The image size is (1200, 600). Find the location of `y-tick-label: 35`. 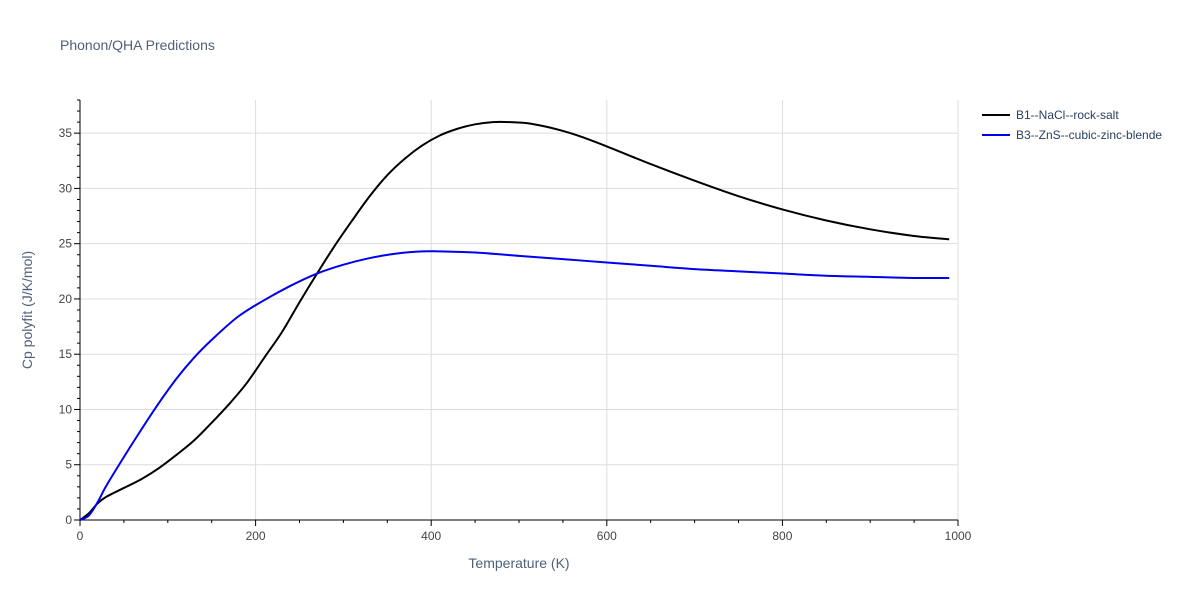

y-tick-label: 35 is located at coordinates (66, 133).